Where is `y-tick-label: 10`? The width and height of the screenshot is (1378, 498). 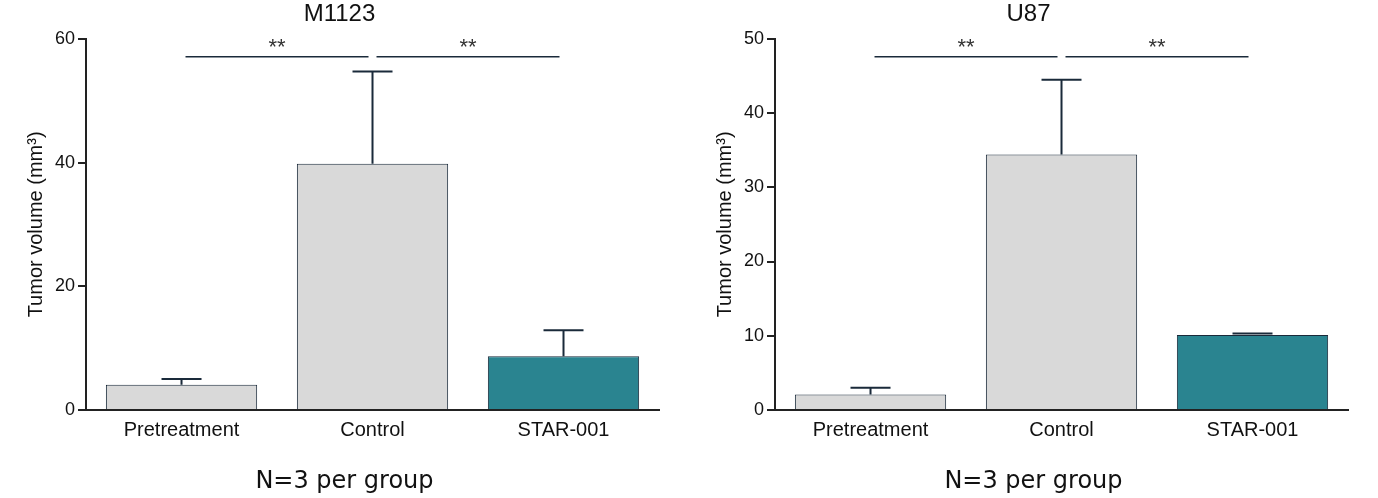
y-tick-label: 10 is located at coordinates (754, 334).